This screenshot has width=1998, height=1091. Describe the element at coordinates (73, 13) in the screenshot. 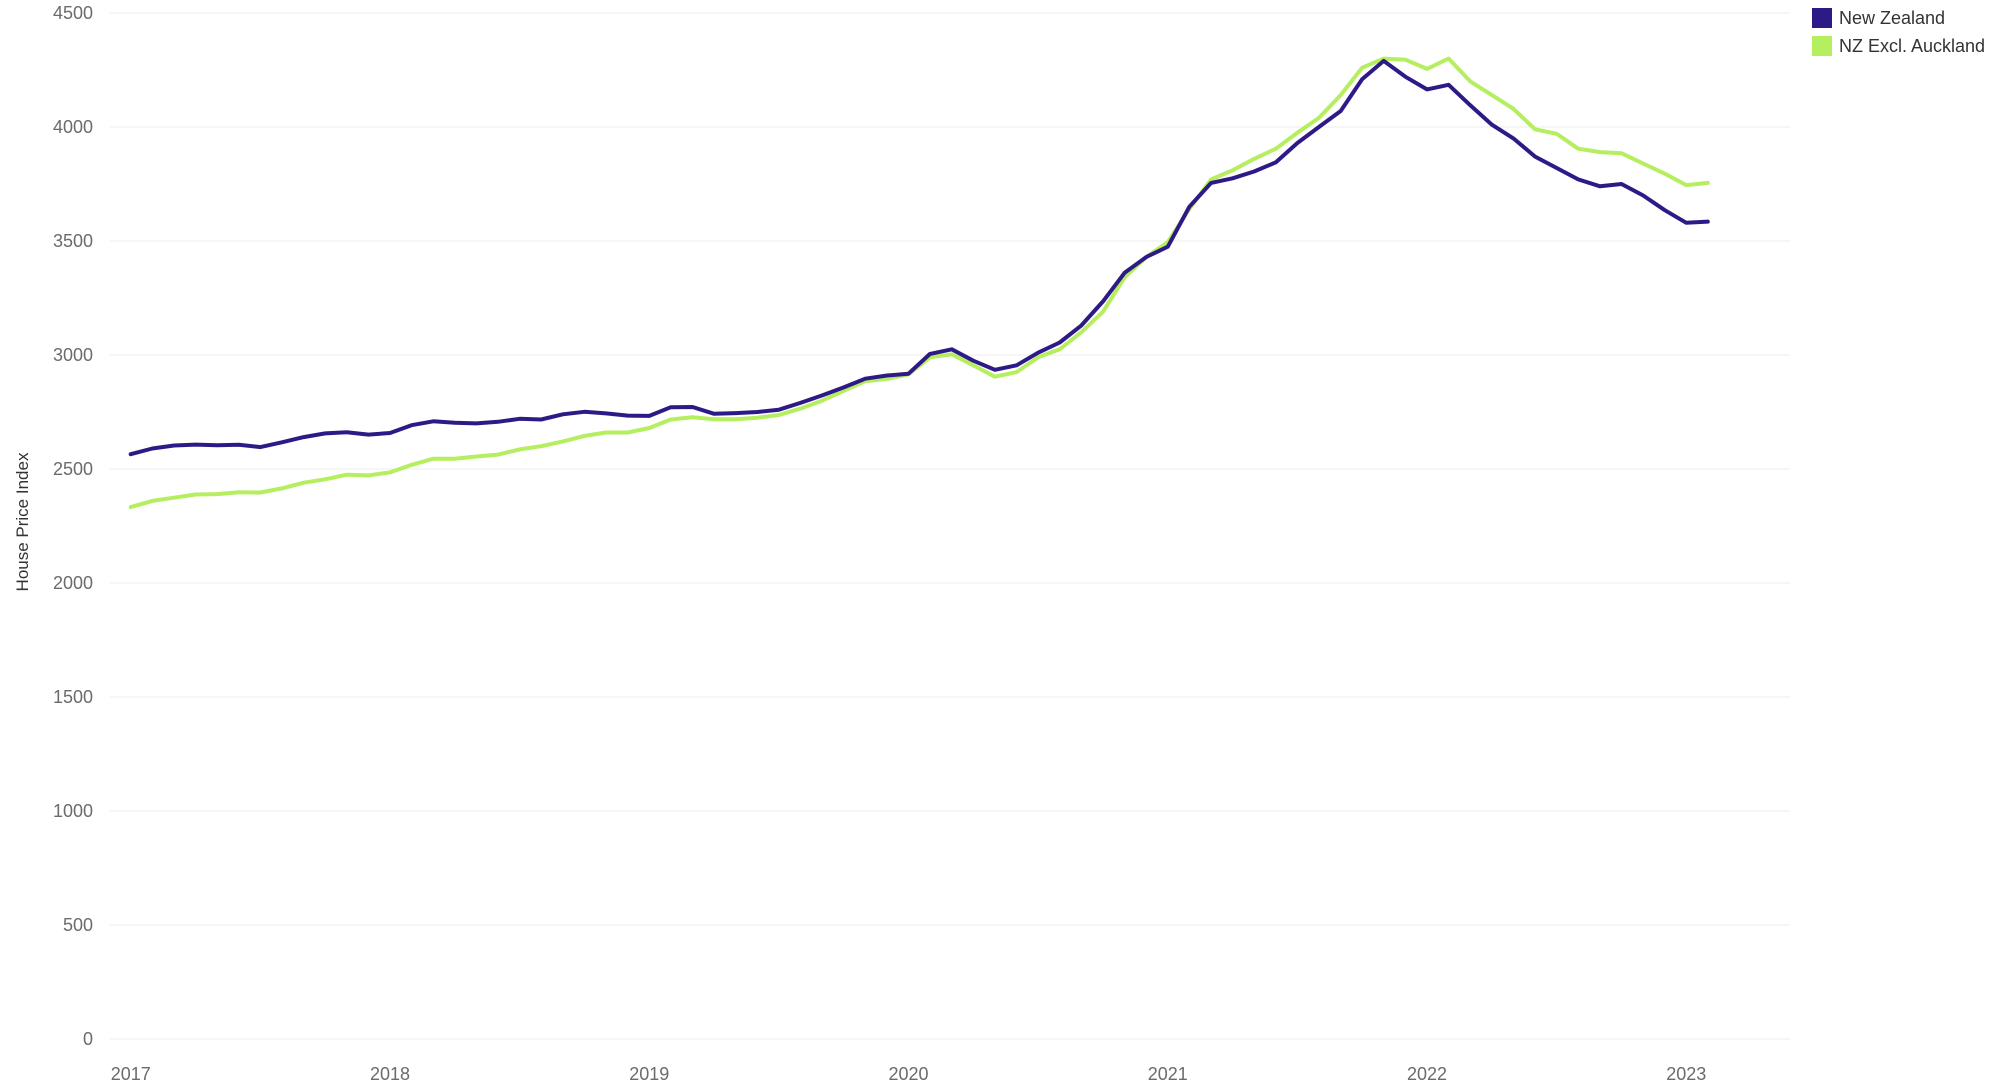

I see `y-tick-label-4500: 4500` at that location.